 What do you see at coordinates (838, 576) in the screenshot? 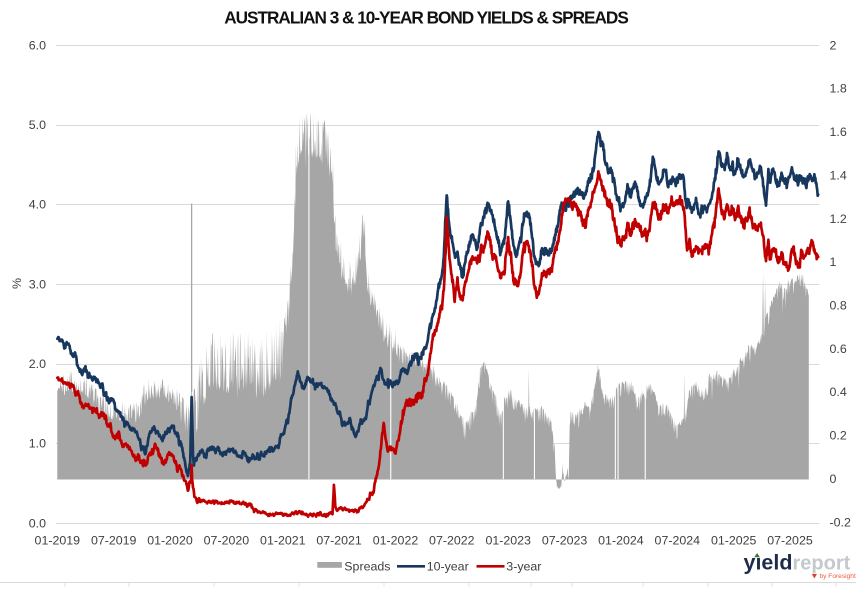
I see `svg-text: by Foresight` at bounding box center [838, 576].